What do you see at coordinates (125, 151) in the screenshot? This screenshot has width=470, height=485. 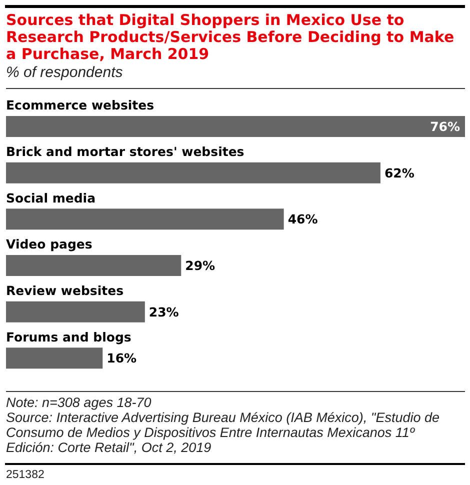 I see `y-tick-label: Brick and mortar stores' websites` at bounding box center [125, 151].